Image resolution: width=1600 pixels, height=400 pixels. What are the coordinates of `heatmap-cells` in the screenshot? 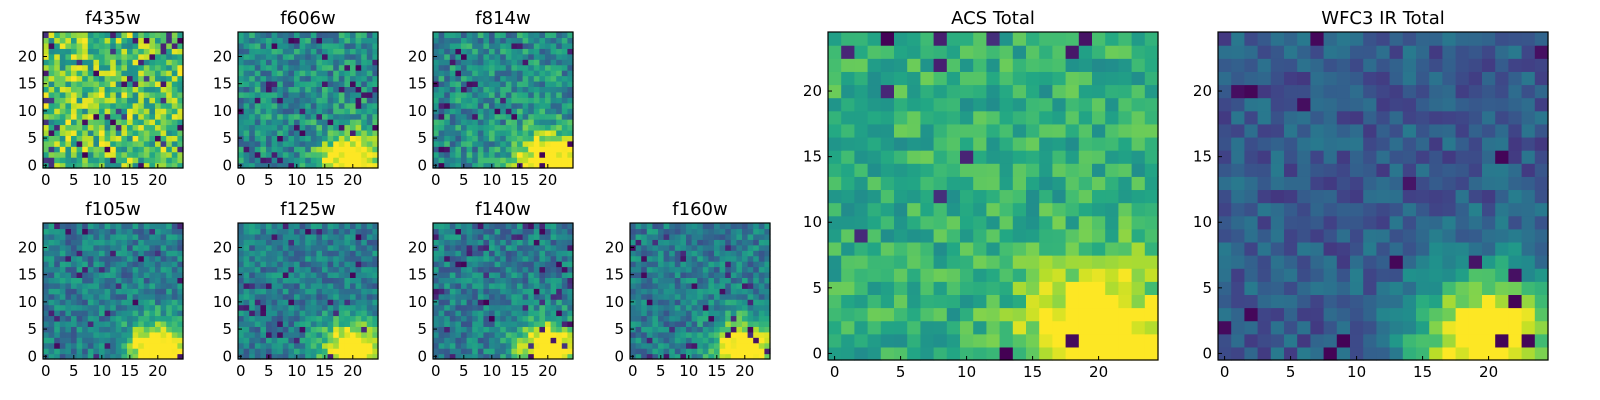 It's located at (308, 100).